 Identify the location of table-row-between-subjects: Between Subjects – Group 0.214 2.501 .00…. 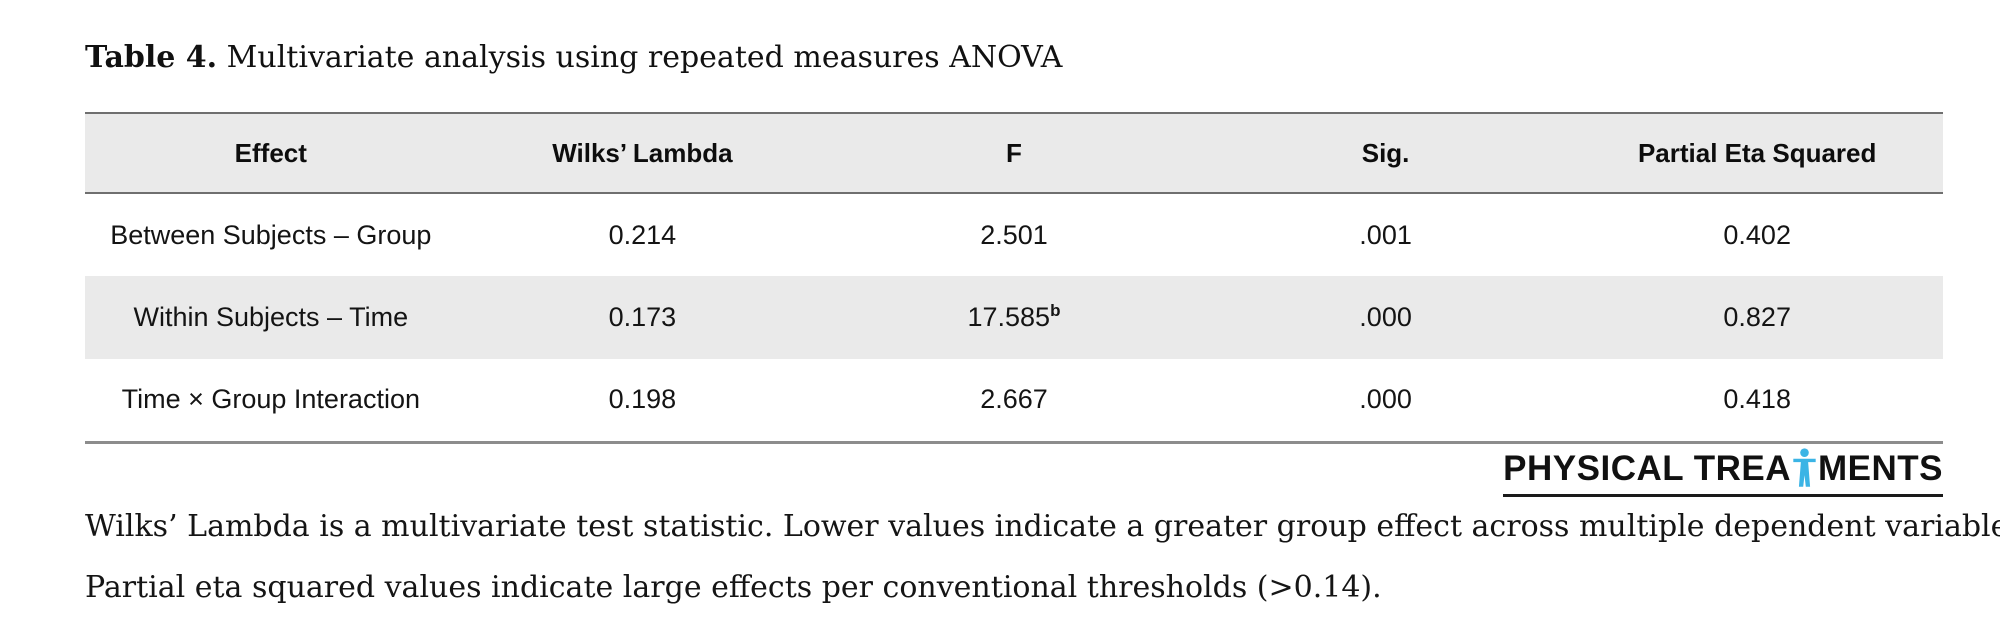
(1014, 234).